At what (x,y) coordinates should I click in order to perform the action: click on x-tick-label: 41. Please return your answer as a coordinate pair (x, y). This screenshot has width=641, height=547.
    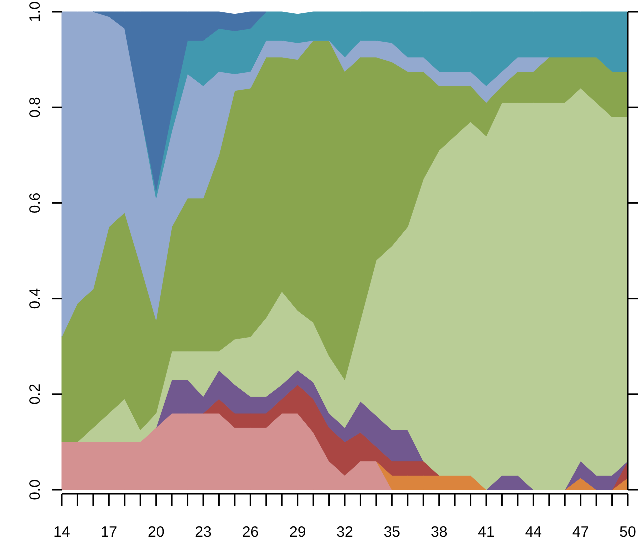
    Looking at the image, I should click on (486, 532).